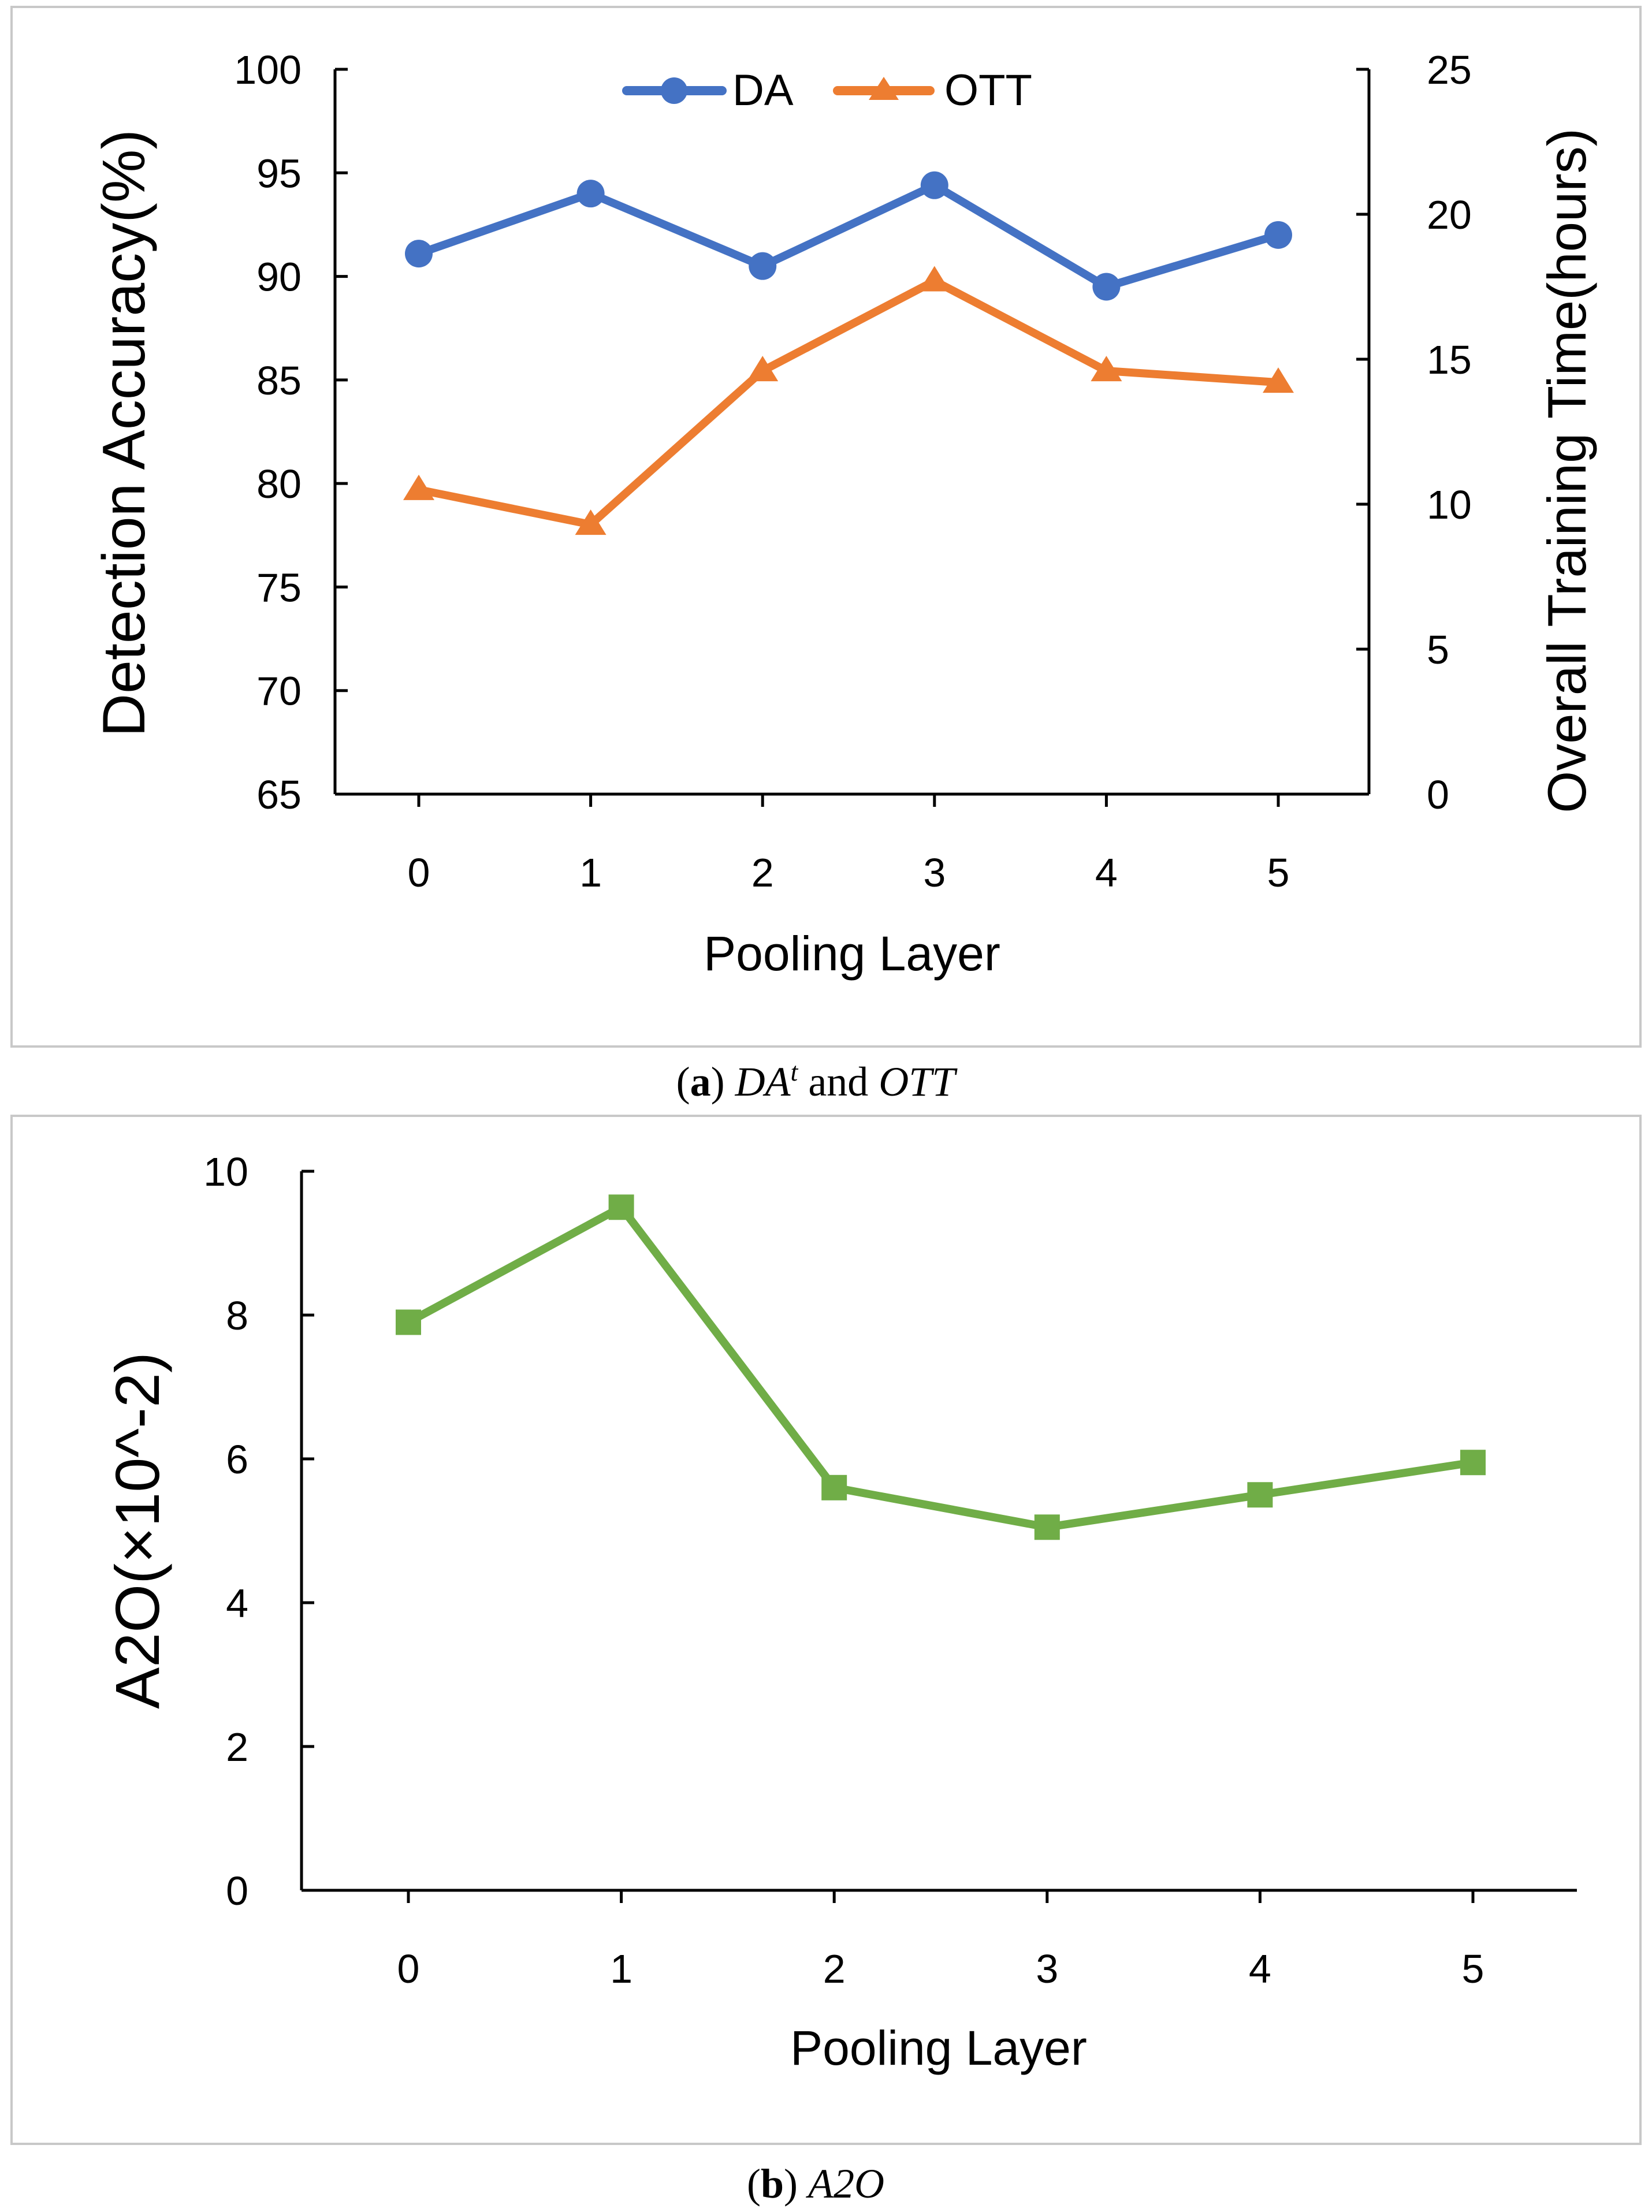 The image size is (1652, 2212). I want to click on a-left-tick-label: 100, so click(268, 69).